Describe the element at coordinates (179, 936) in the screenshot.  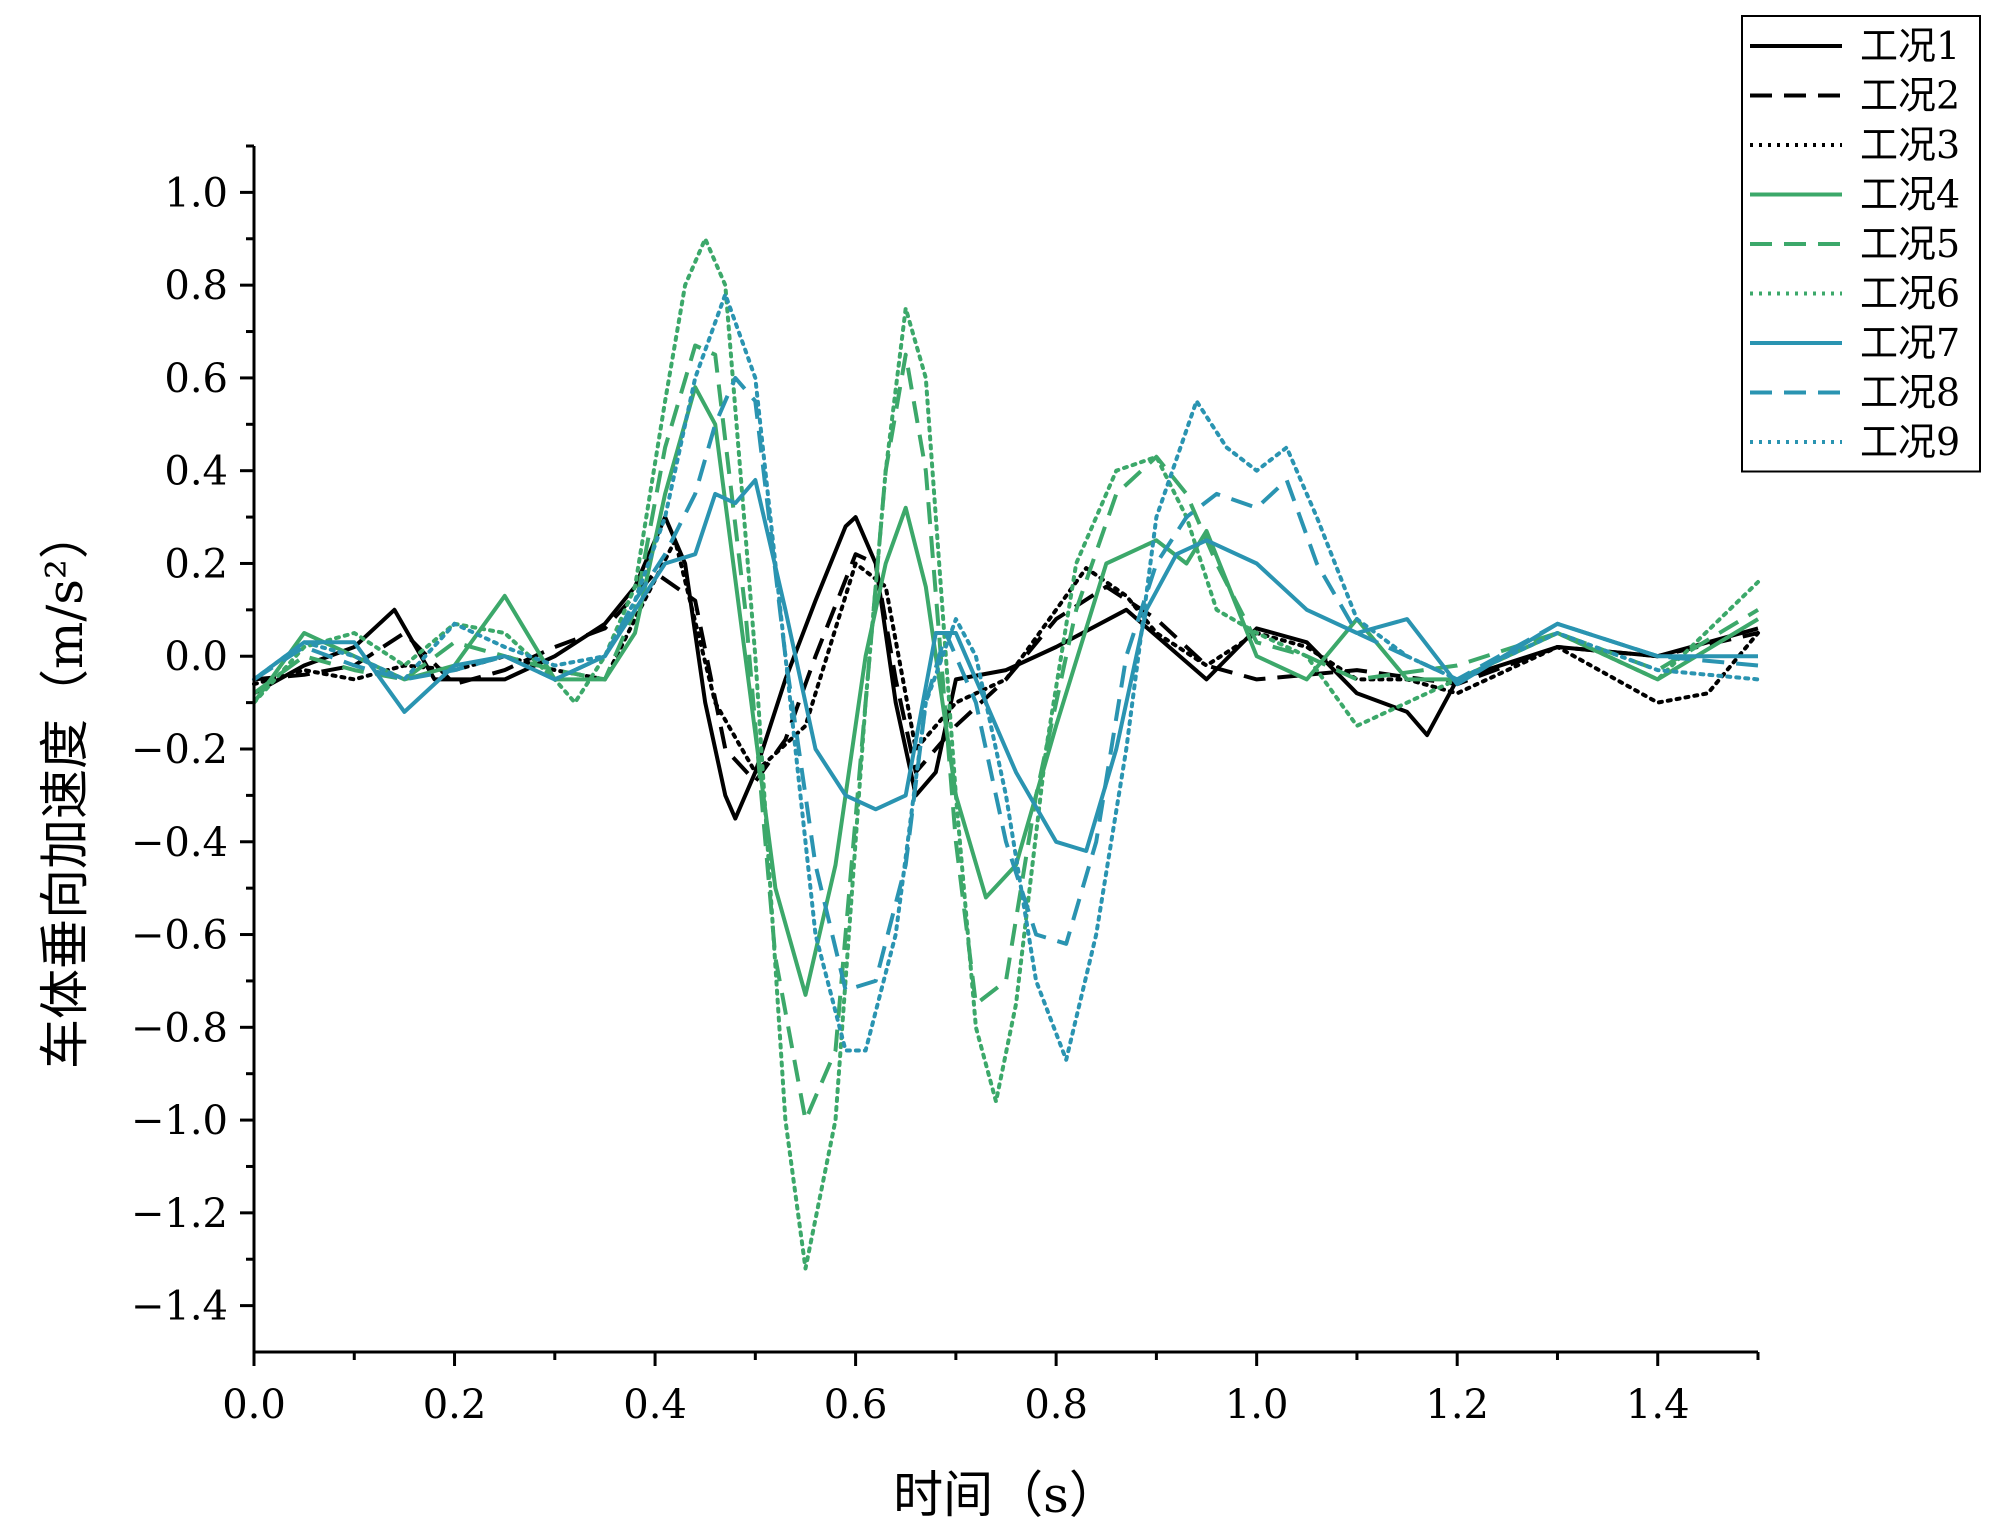
I see `y-tick-label: −0.6` at that location.